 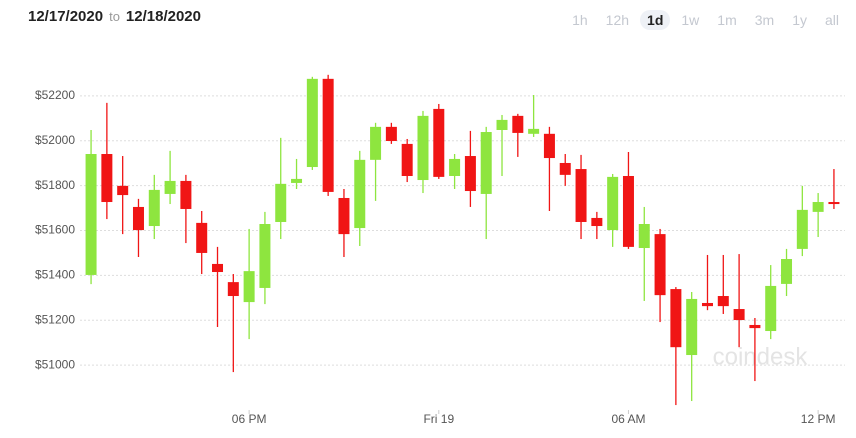 What do you see at coordinates (163, 16) in the screenshot?
I see `to-date: 12/18/2020` at bounding box center [163, 16].